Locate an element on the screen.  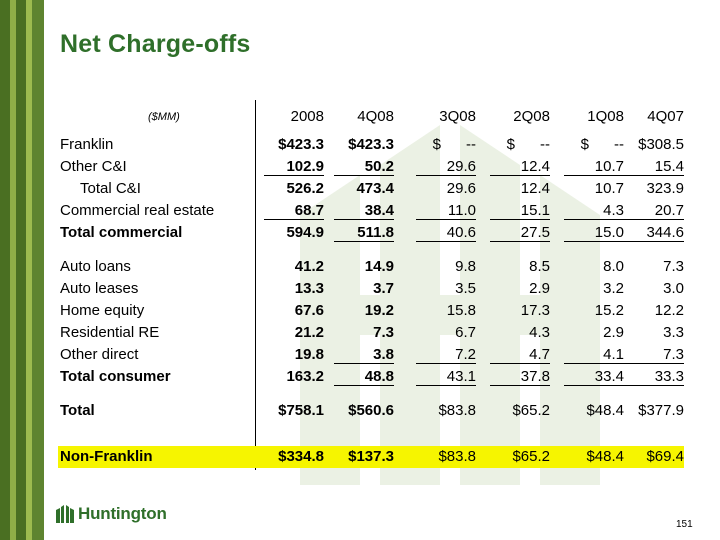
cell-value: $758.1 is located at coordinates (301, 410).